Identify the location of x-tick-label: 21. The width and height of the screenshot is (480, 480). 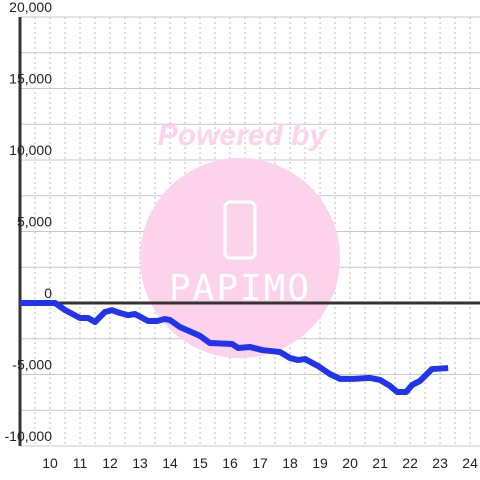
(380, 463).